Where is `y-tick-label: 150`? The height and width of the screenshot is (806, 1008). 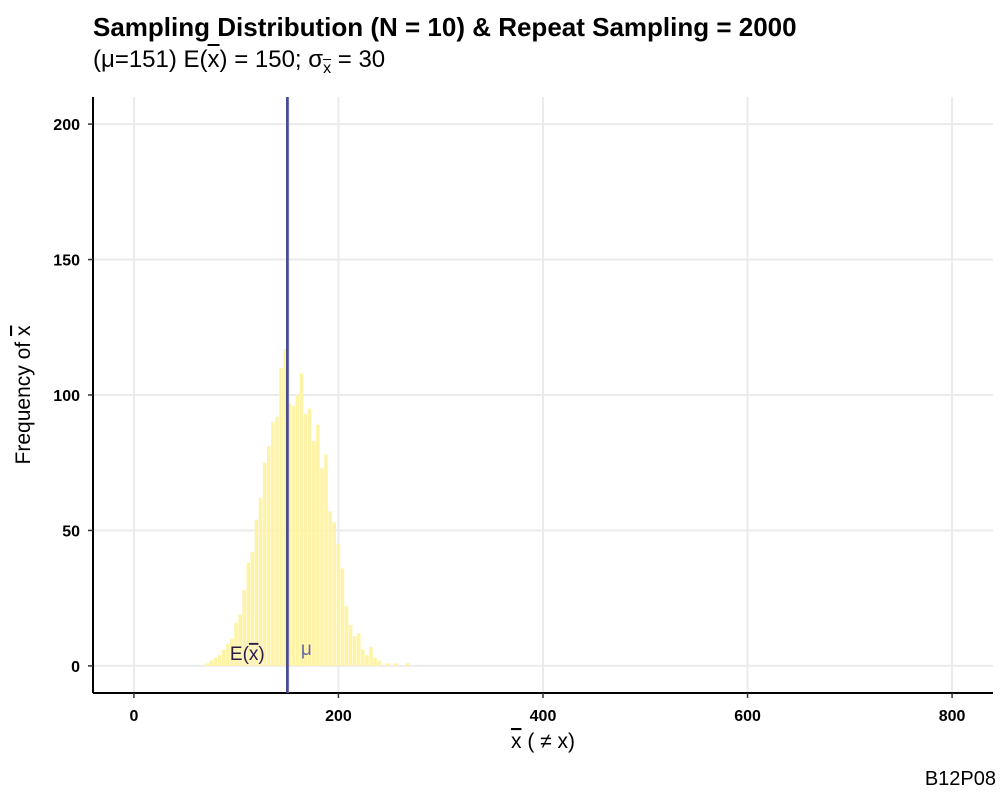 y-tick-label: 150 is located at coordinates (66, 261).